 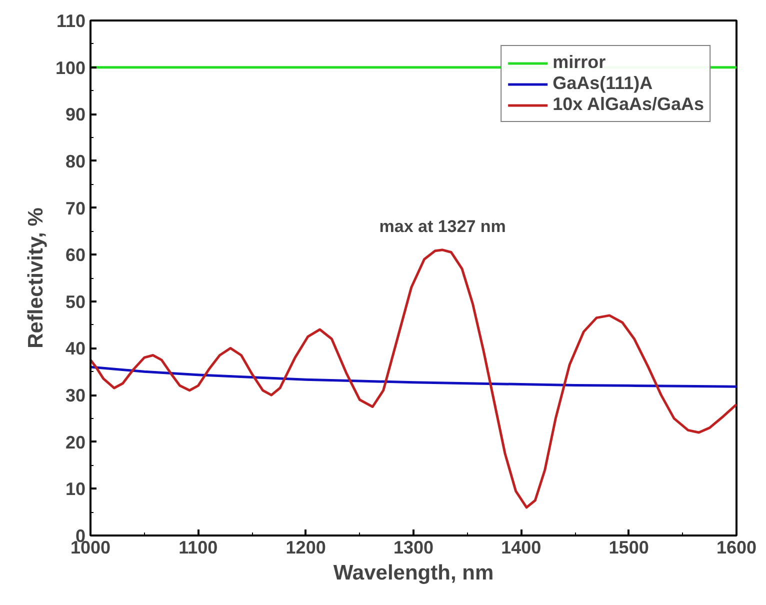 What do you see at coordinates (75, 348) in the screenshot?
I see `y-tick-label: 40` at bounding box center [75, 348].